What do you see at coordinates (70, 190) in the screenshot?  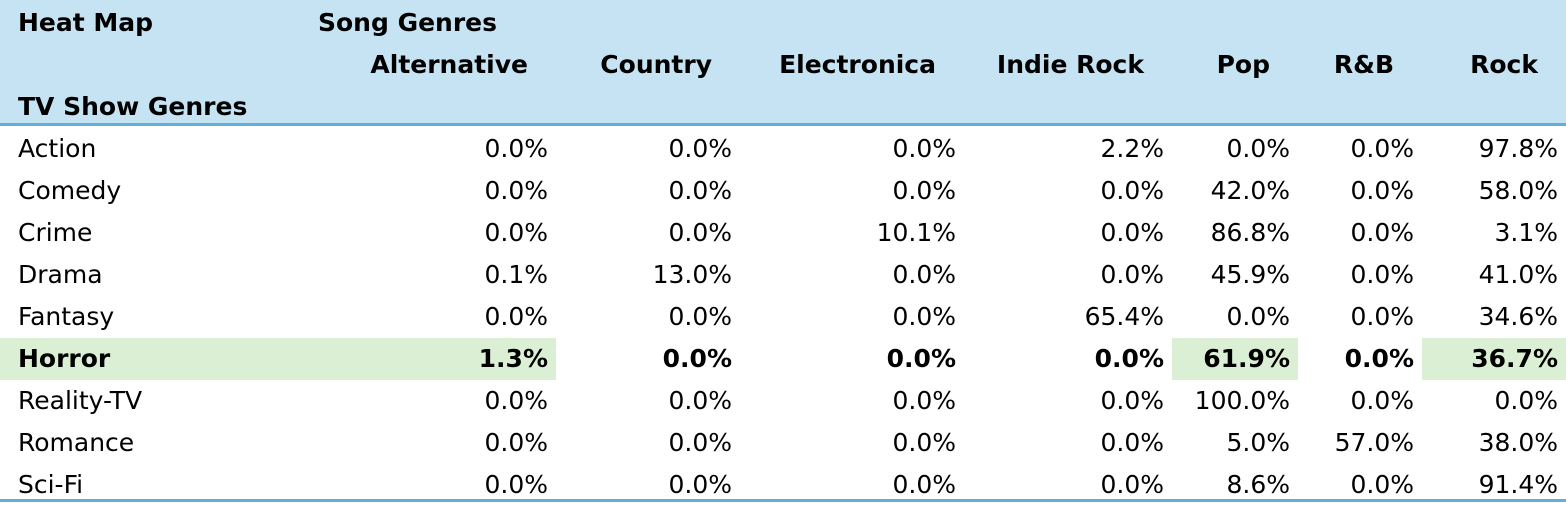 I see `row-label: Comedy` at bounding box center [70, 190].